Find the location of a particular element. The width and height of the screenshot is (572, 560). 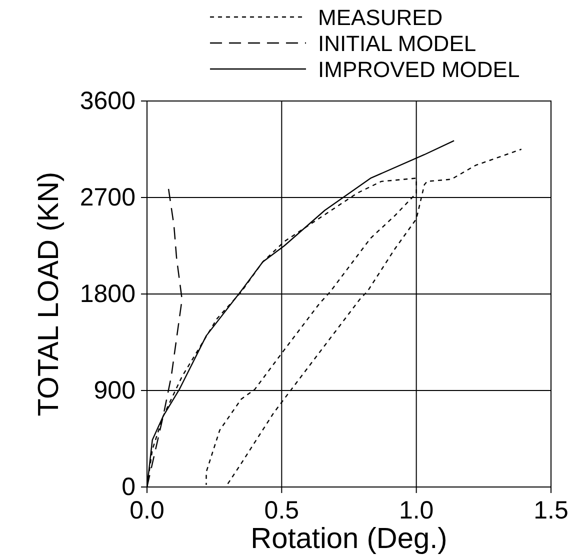

y-tick-label: 900 is located at coordinates (115, 390).